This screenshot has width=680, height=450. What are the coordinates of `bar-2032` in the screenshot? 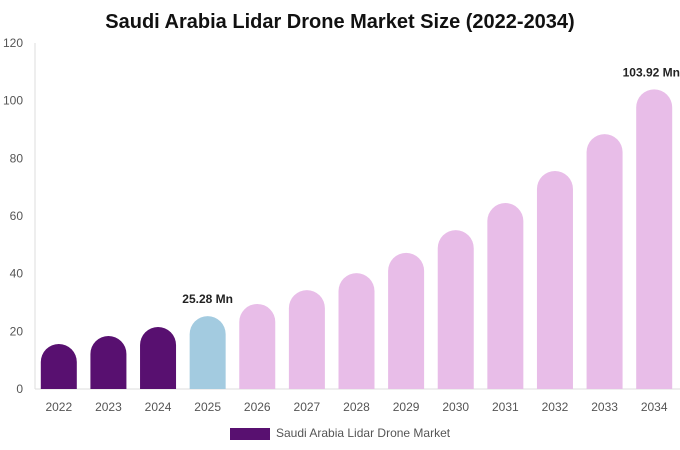 It's located at (554, 280).